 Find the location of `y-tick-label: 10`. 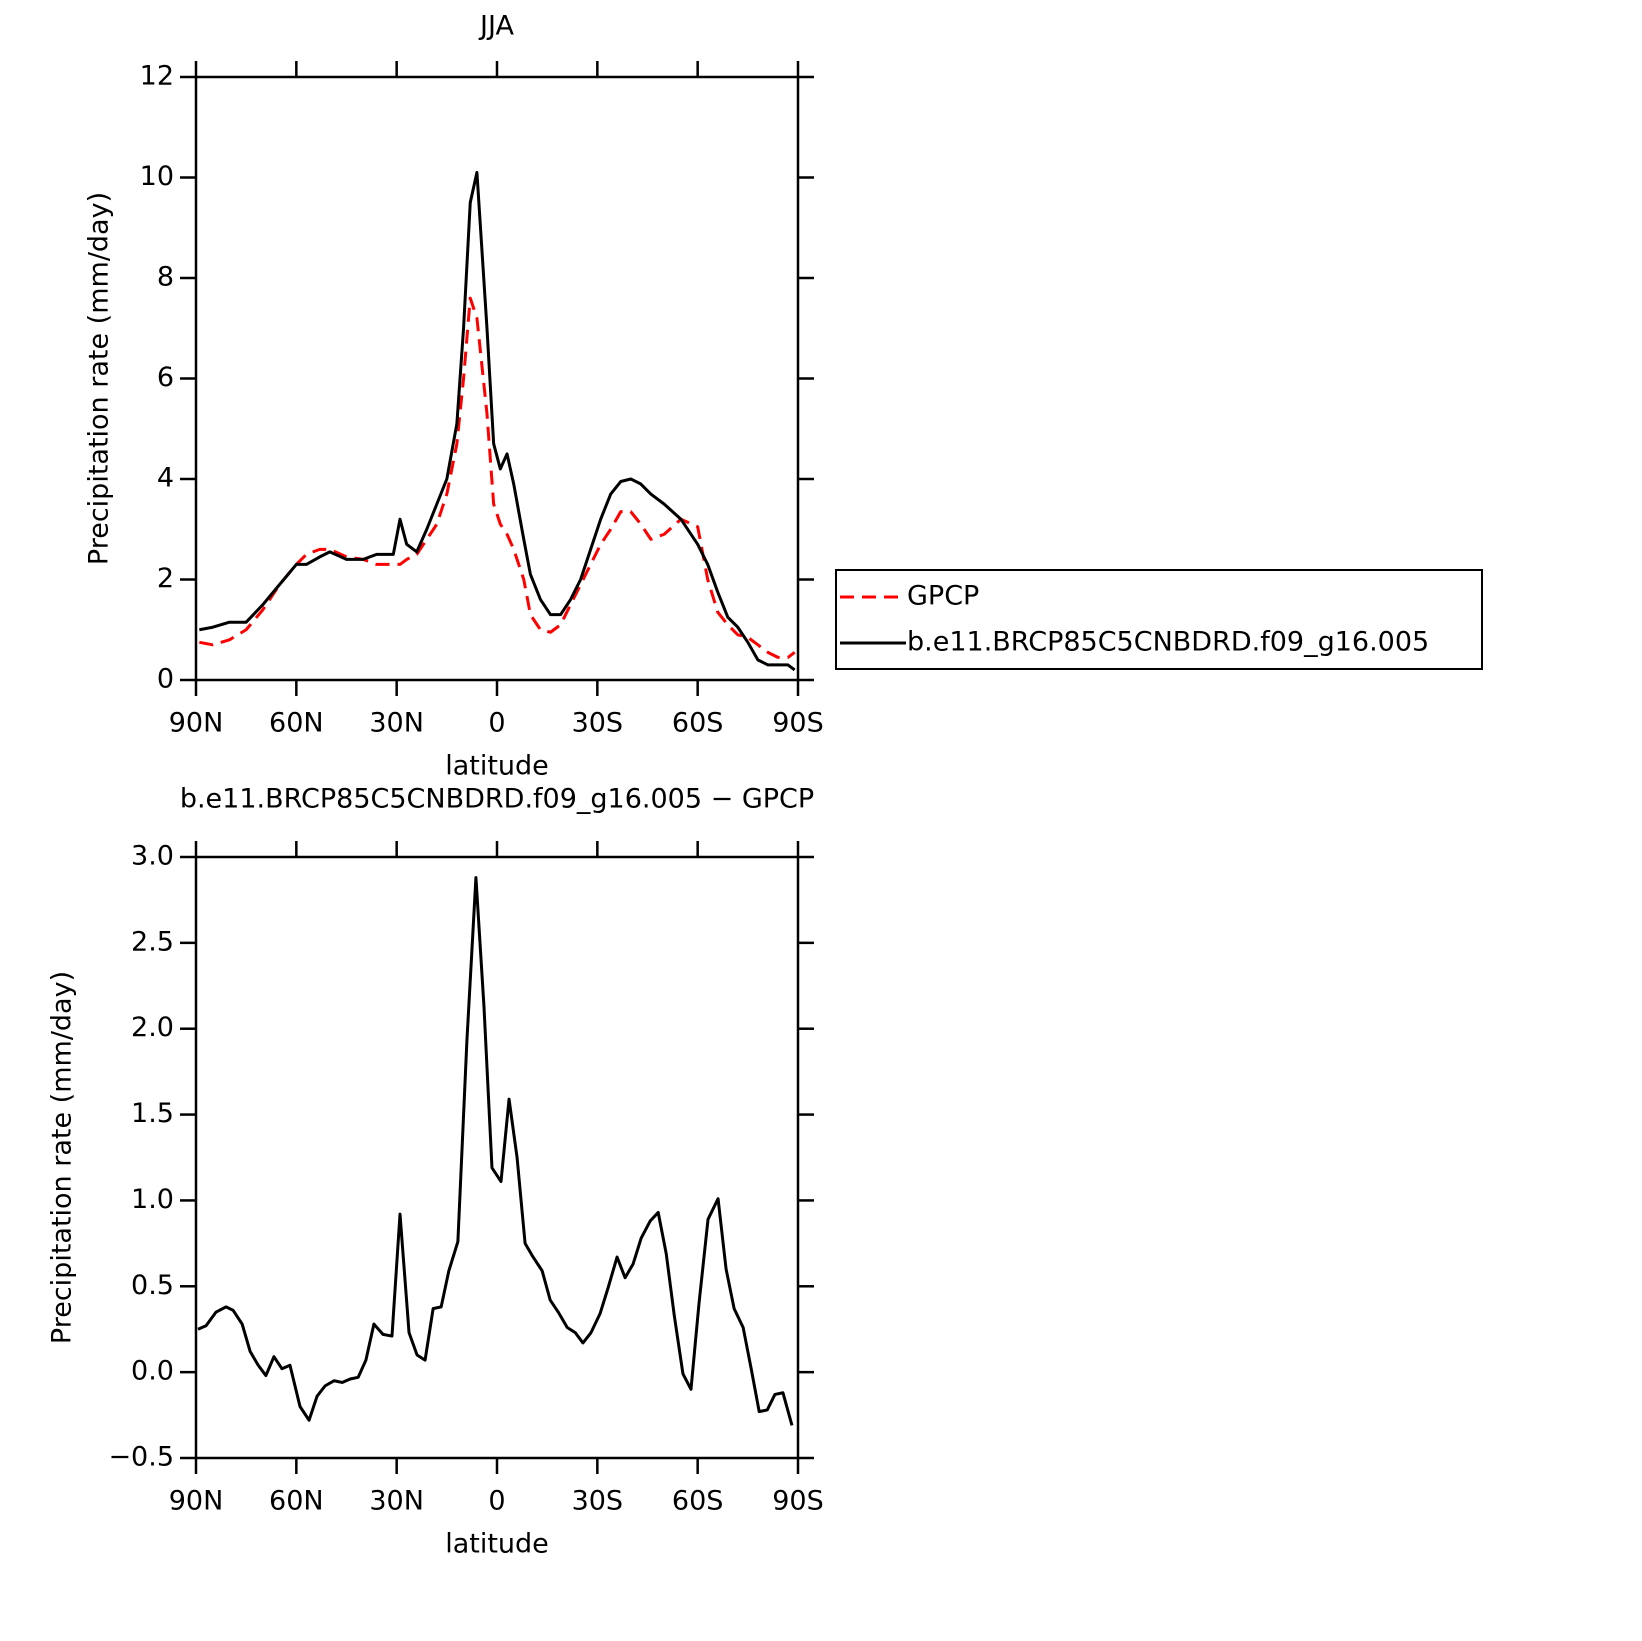

y-tick-label: 10 is located at coordinates (157, 176).